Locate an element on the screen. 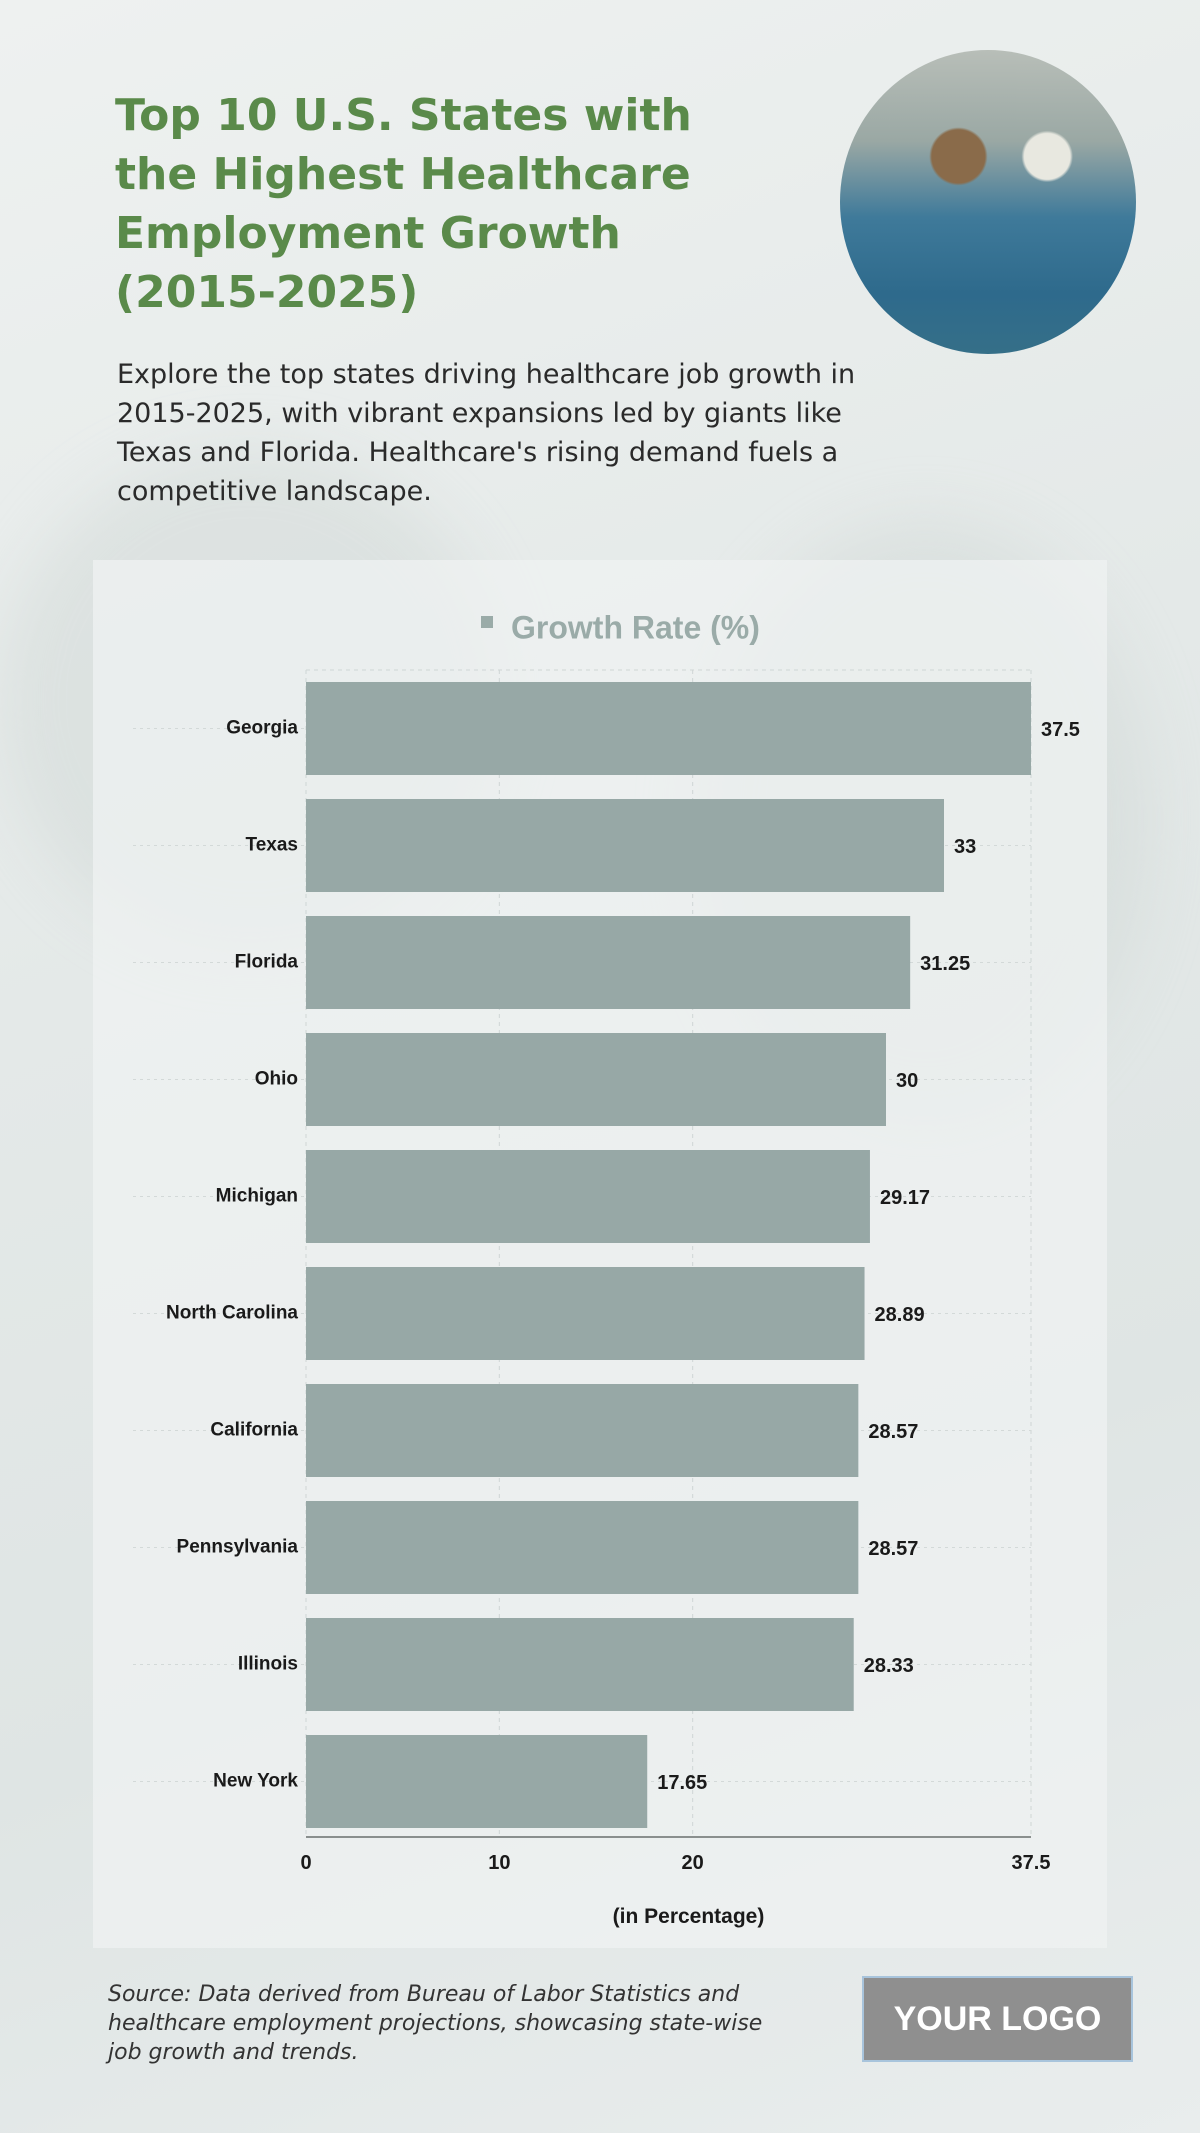 The image size is (1200, 2133). x-axis-title: (in Percentage) is located at coordinates (689, 1916).